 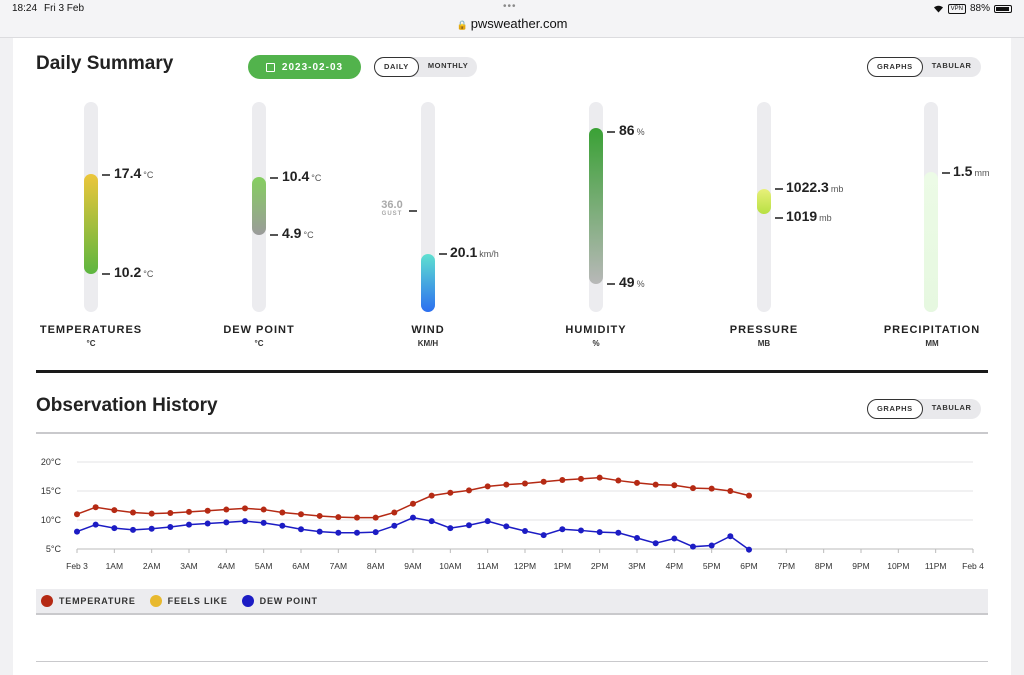 What do you see at coordinates (392, 208) in the screenshot?
I see `wind-gust: 36.0 GUST` at bounding box center [392, 208].